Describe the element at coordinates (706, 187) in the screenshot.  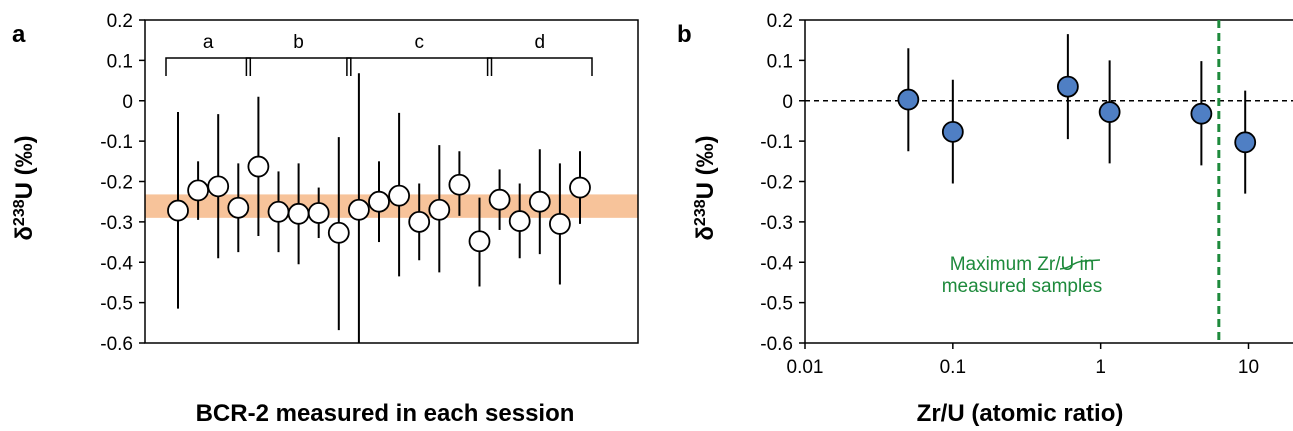
I see `b-y-axis-title: δ238U (‰)` at that location.